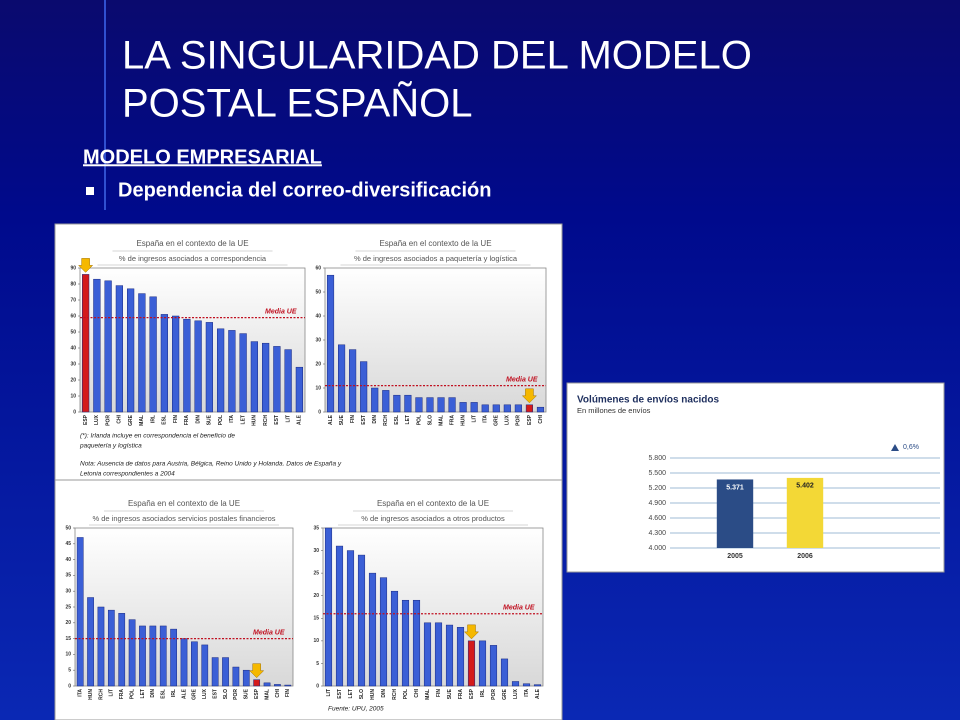 This screenshot has height=720, width=960. I want to click on reference-label: Media UE, so click(522, 379).